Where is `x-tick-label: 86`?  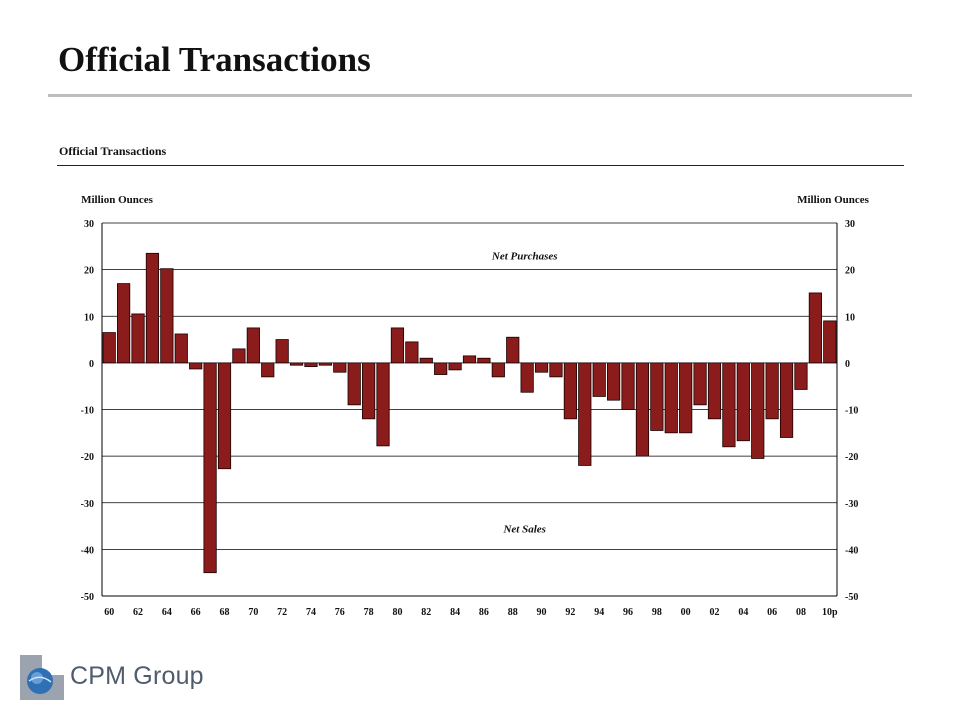
x-tick-label: 86 is located at coordinates (484, 612).